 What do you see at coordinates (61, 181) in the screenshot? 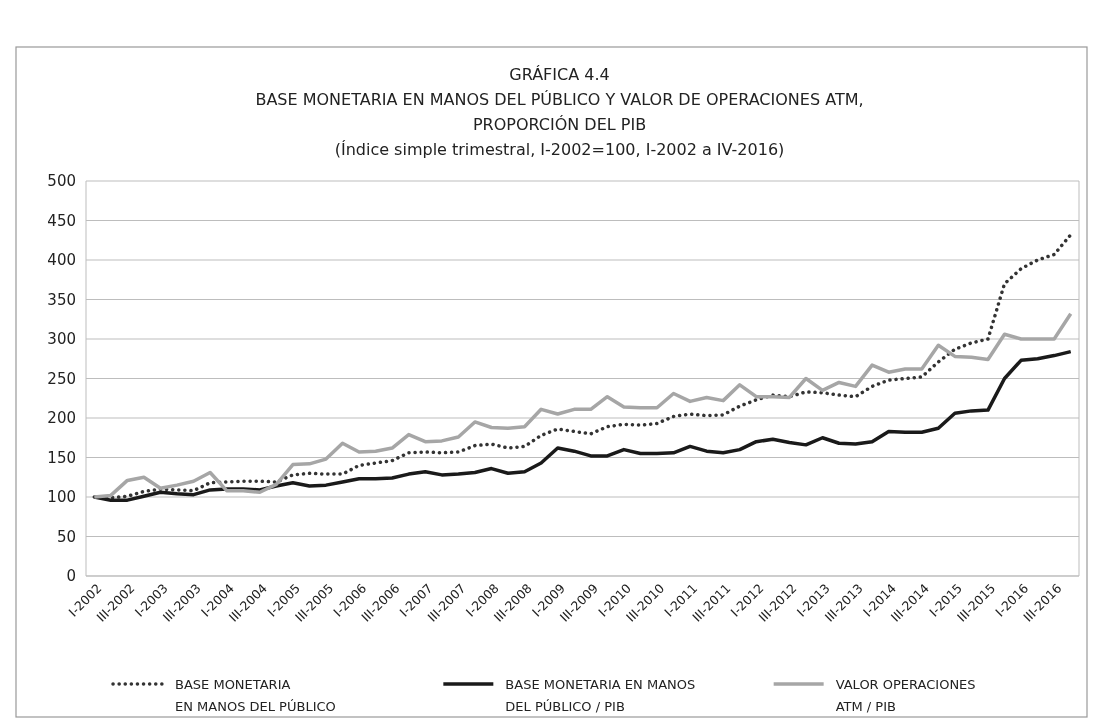
I see `y-tick-label: 500` at bounding box center [61, 181].